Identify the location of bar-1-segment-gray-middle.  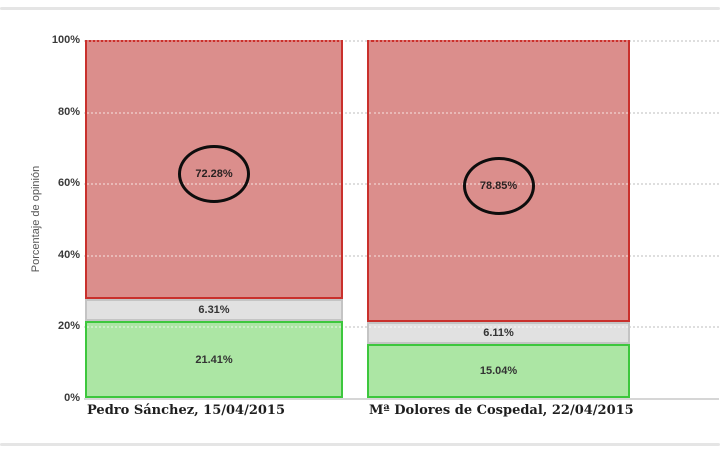
(214, 310).